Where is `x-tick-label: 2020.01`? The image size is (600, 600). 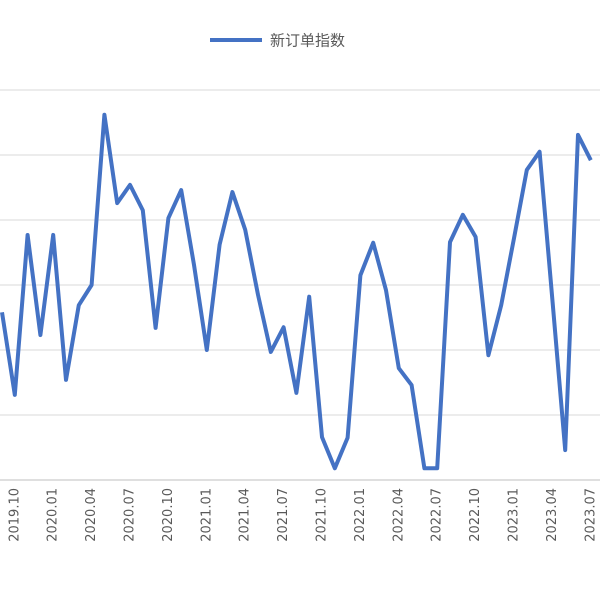
x-tick-label: 2020.01 is located at coordinates (53, 515).